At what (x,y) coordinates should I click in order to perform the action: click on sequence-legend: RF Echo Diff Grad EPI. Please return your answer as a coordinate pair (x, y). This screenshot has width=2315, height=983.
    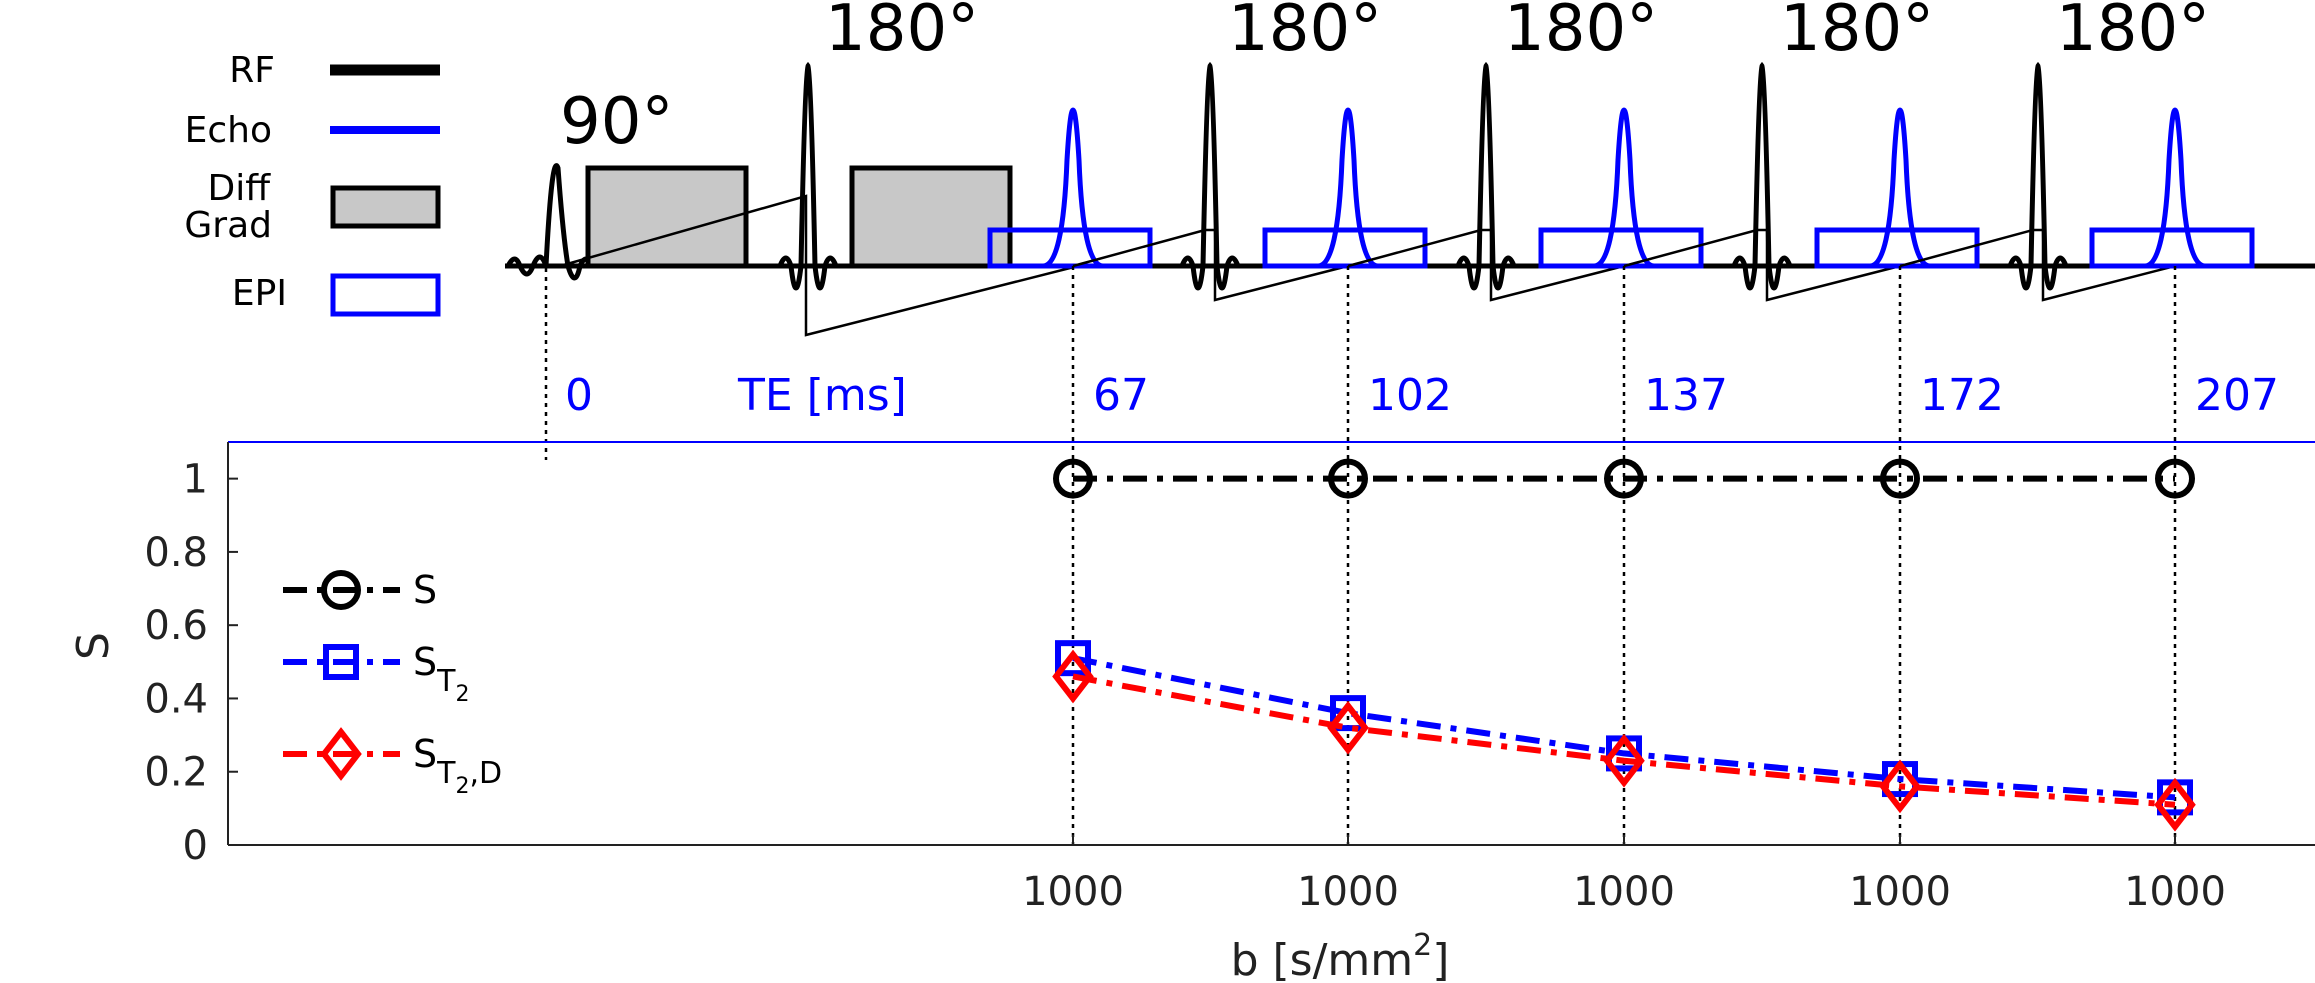
    Looking at the image, I should click on (312, 183).